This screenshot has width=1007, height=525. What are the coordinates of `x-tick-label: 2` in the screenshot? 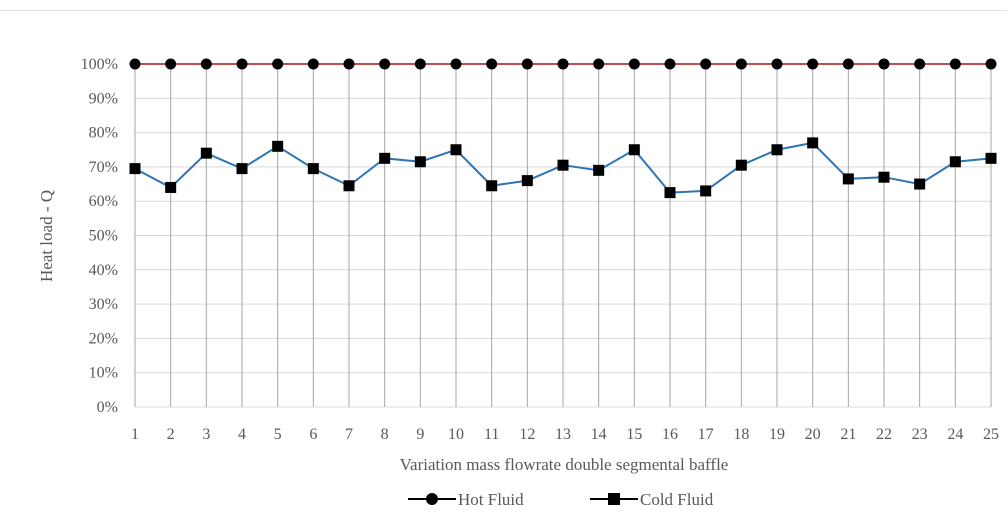 It's located at (171, 434).